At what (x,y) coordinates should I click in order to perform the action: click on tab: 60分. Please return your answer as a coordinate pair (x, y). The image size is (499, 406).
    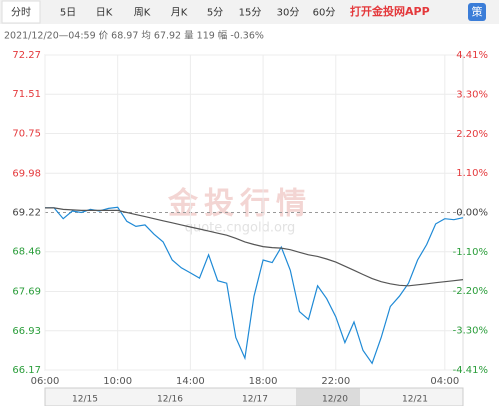
    Looking at the image, I should click on (324, 13).